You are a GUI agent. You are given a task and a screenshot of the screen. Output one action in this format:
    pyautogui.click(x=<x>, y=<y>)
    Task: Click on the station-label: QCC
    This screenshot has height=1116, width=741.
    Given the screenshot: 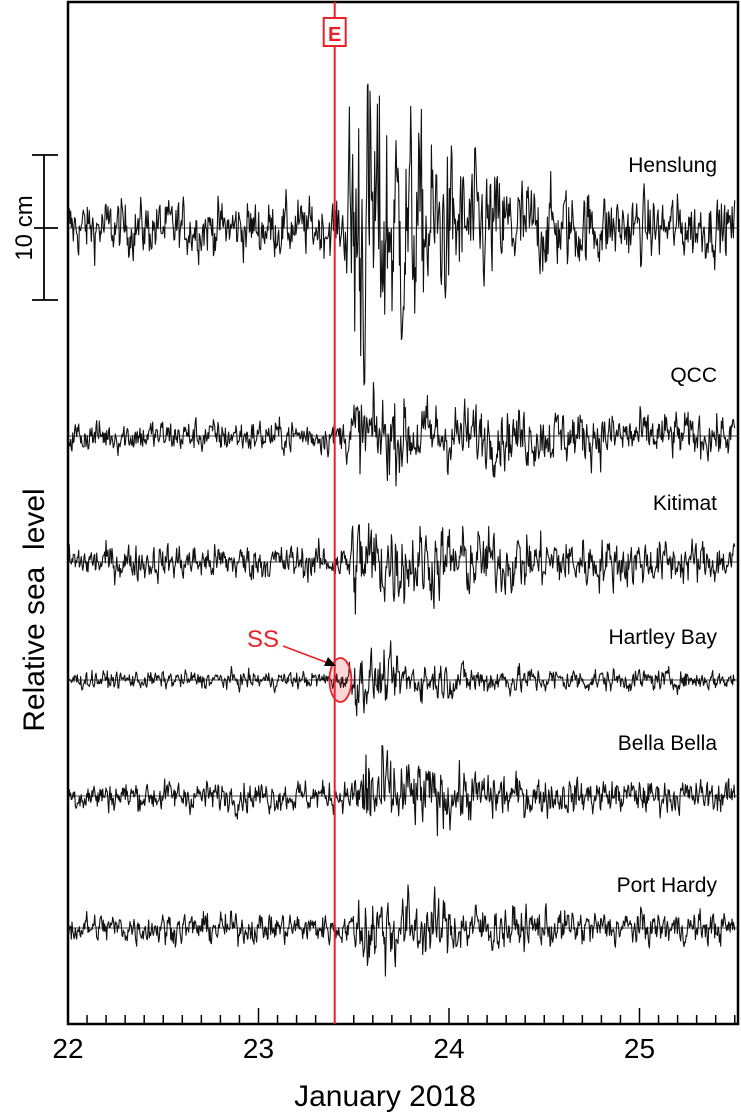 What is the action you would take?
    pyautogui.click(x=693, y=375)
    